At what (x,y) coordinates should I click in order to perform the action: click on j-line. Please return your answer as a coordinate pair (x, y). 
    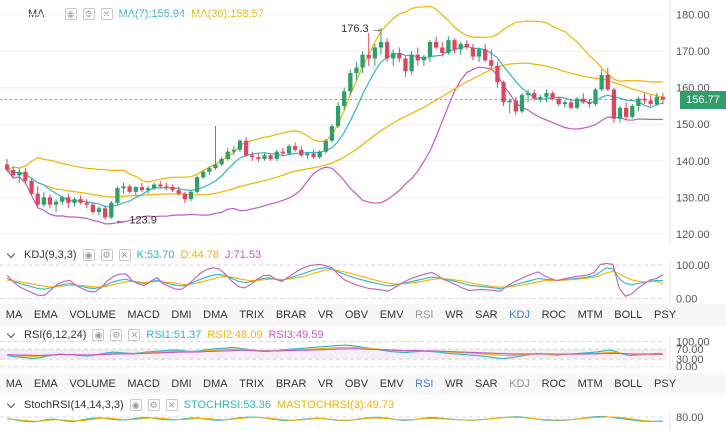
    Looking at the image, I should click on (335, 279).